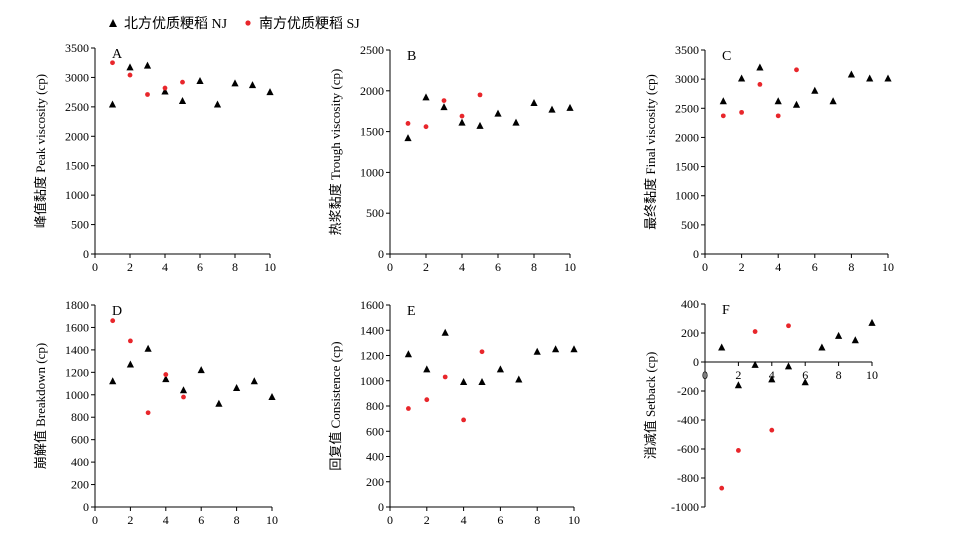 Image resolution: width=969 pixels, height=544 pixels. I want to click on panel-b-x-tick-label: 10, so click(570, 267).